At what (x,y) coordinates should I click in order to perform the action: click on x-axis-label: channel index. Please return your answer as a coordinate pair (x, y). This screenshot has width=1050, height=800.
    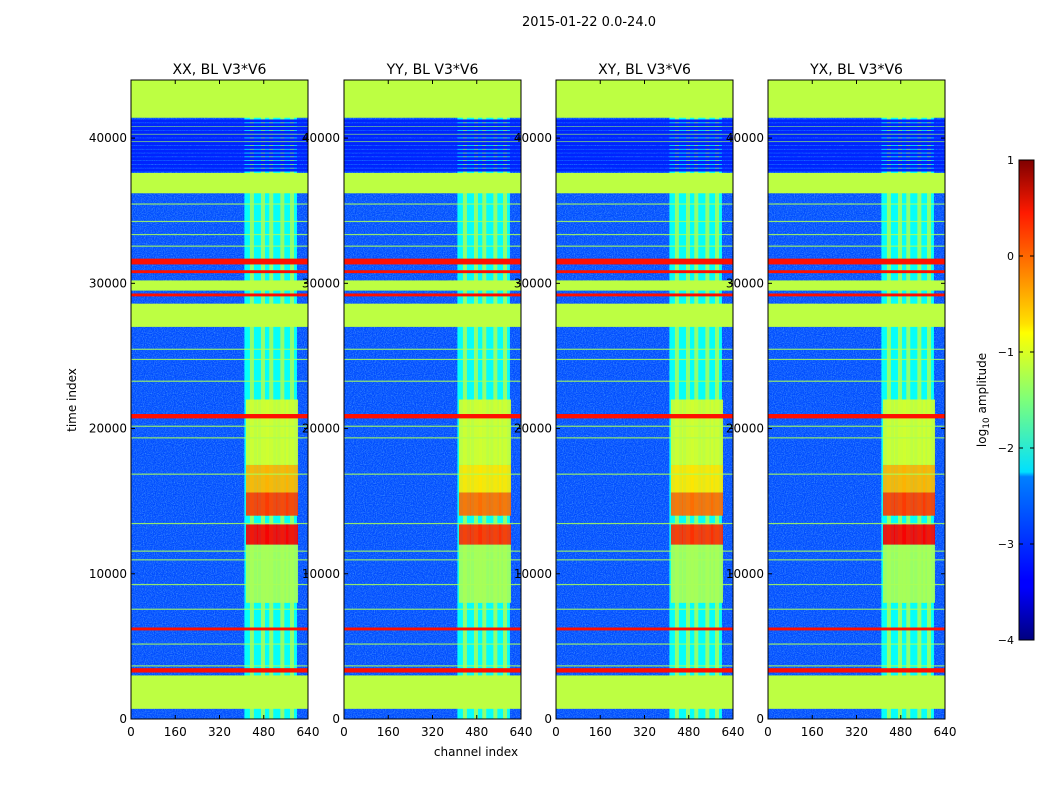
    Looking at the image, I should click on (476, 752).